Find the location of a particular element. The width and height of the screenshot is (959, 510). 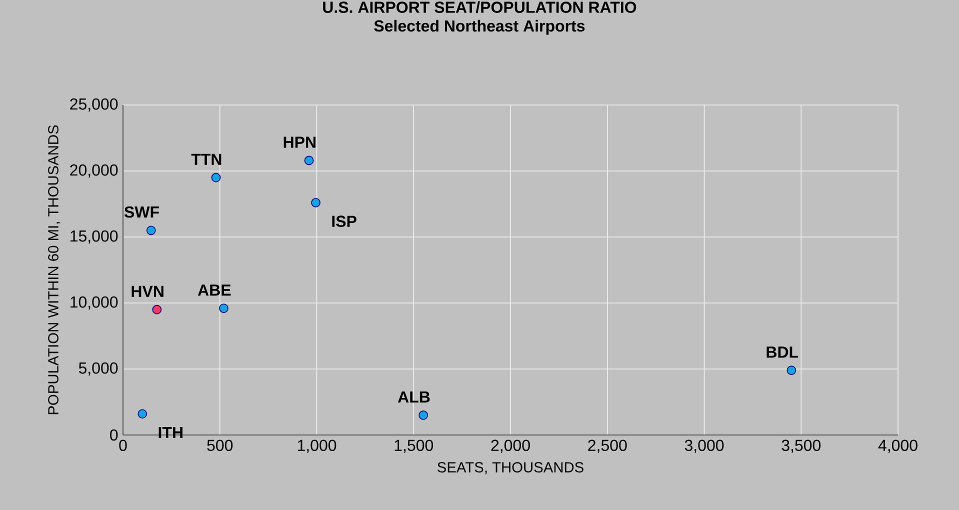

chart-subtitle: Selected Northeast Airports is located at coordinates (479, 27).